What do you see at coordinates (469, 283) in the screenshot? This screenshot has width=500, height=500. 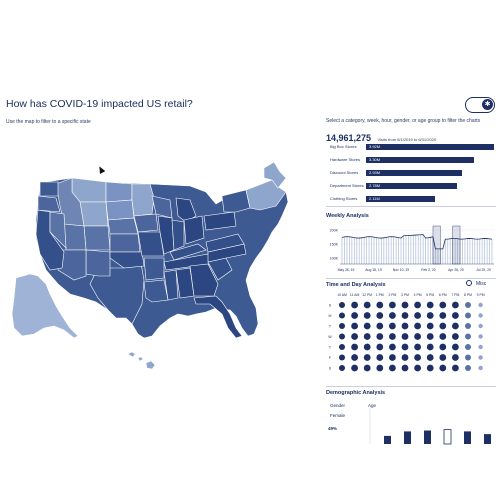 I see `misc-radio-icon` at bounding box center [469, 283].